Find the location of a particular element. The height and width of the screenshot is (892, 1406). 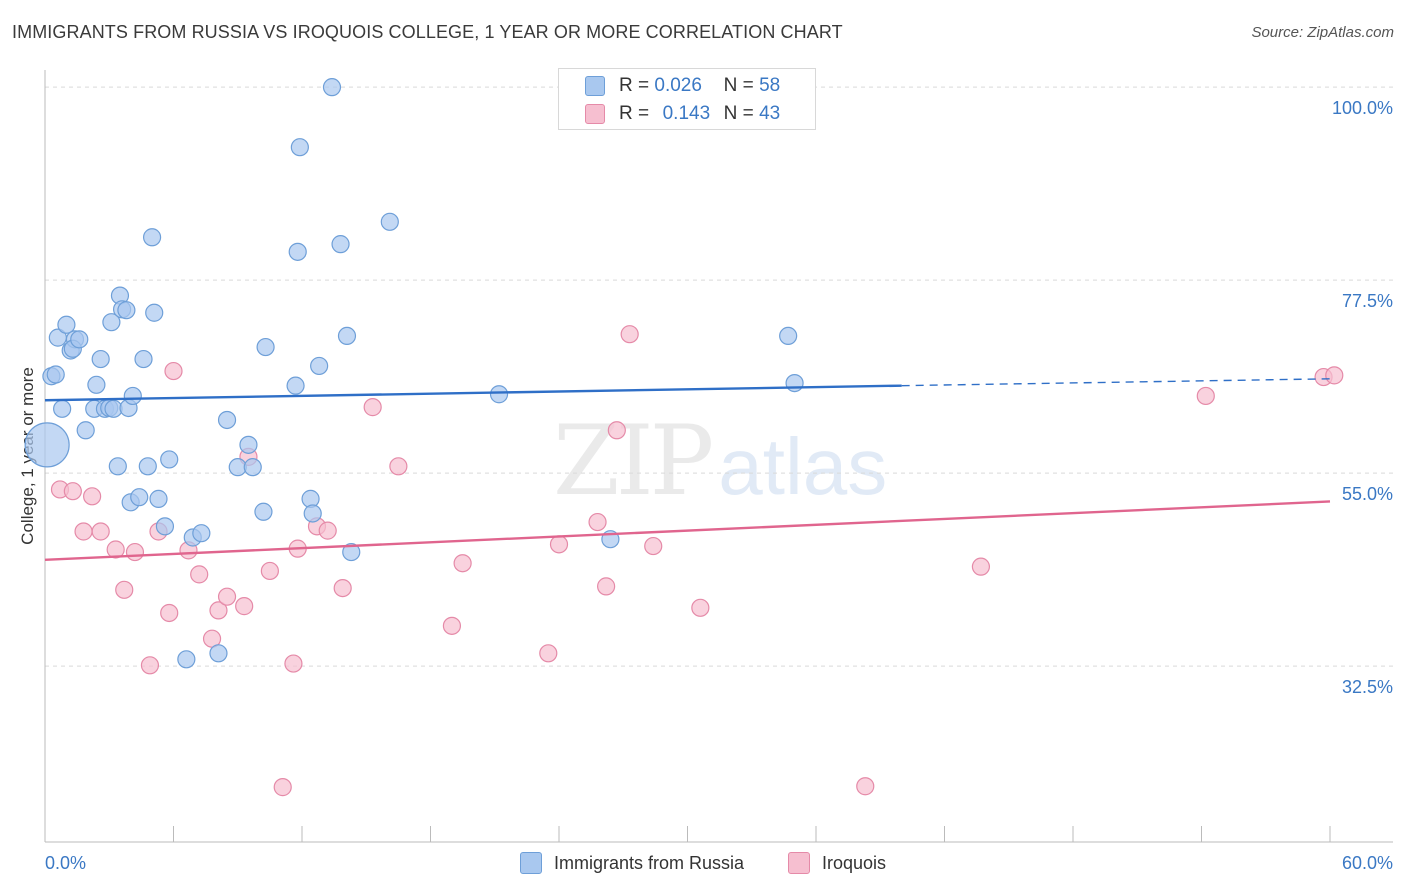

legend-row-russia: R = 0.026 N = 58 is located at coordinates (682, 86).